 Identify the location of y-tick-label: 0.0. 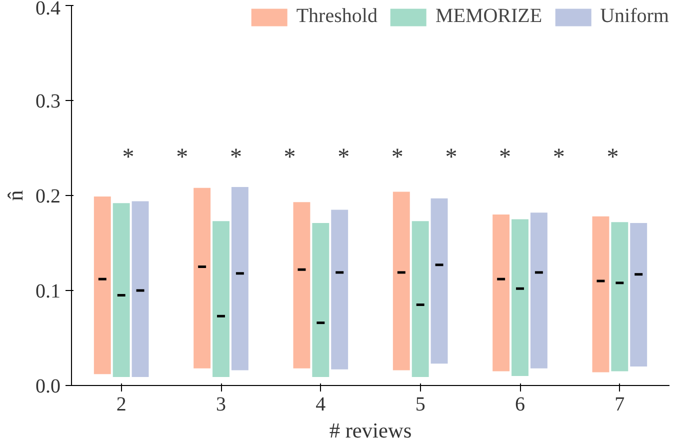
(48, 387).